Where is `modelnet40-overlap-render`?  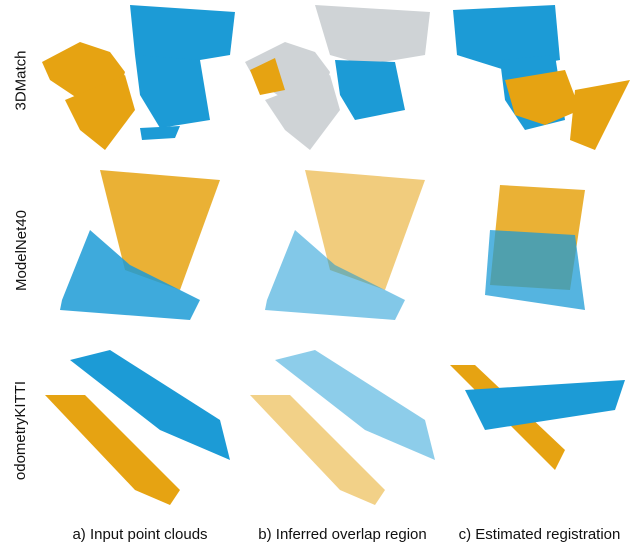 modelnet40-overlap-render is located at coordinates (345, 245).